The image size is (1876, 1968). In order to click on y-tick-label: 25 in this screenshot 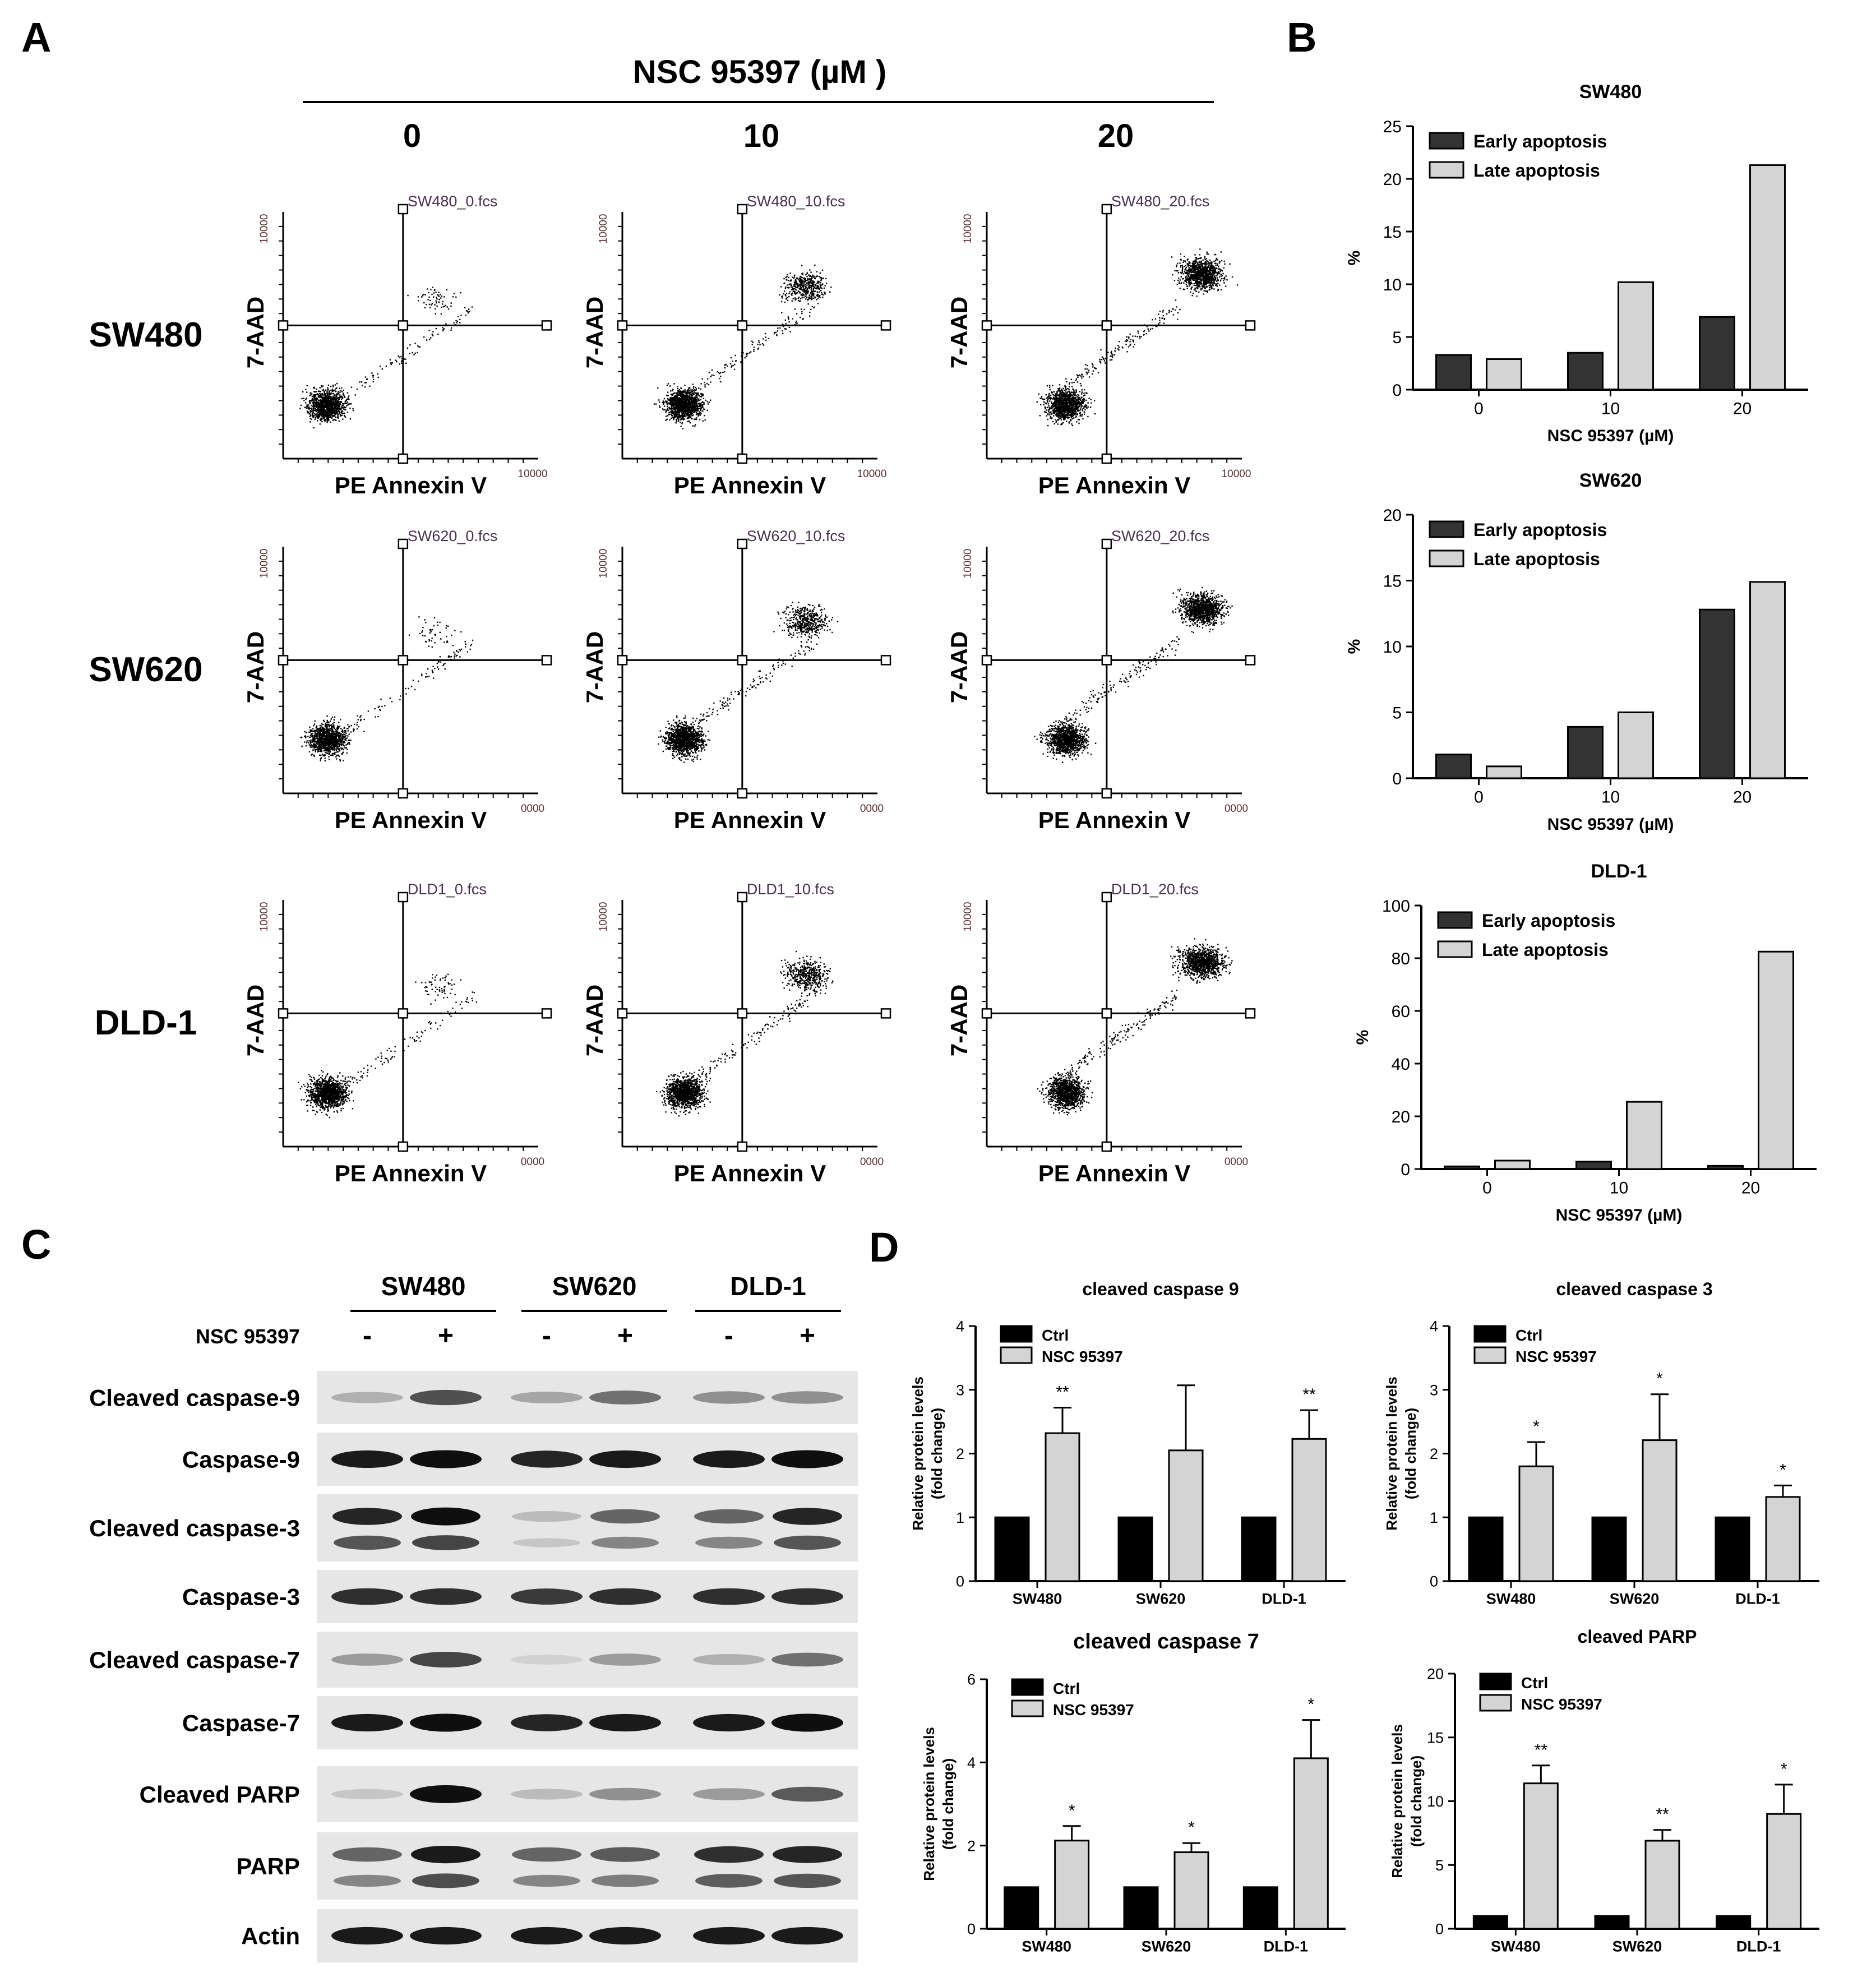, I will do `click(1392, 127)`.